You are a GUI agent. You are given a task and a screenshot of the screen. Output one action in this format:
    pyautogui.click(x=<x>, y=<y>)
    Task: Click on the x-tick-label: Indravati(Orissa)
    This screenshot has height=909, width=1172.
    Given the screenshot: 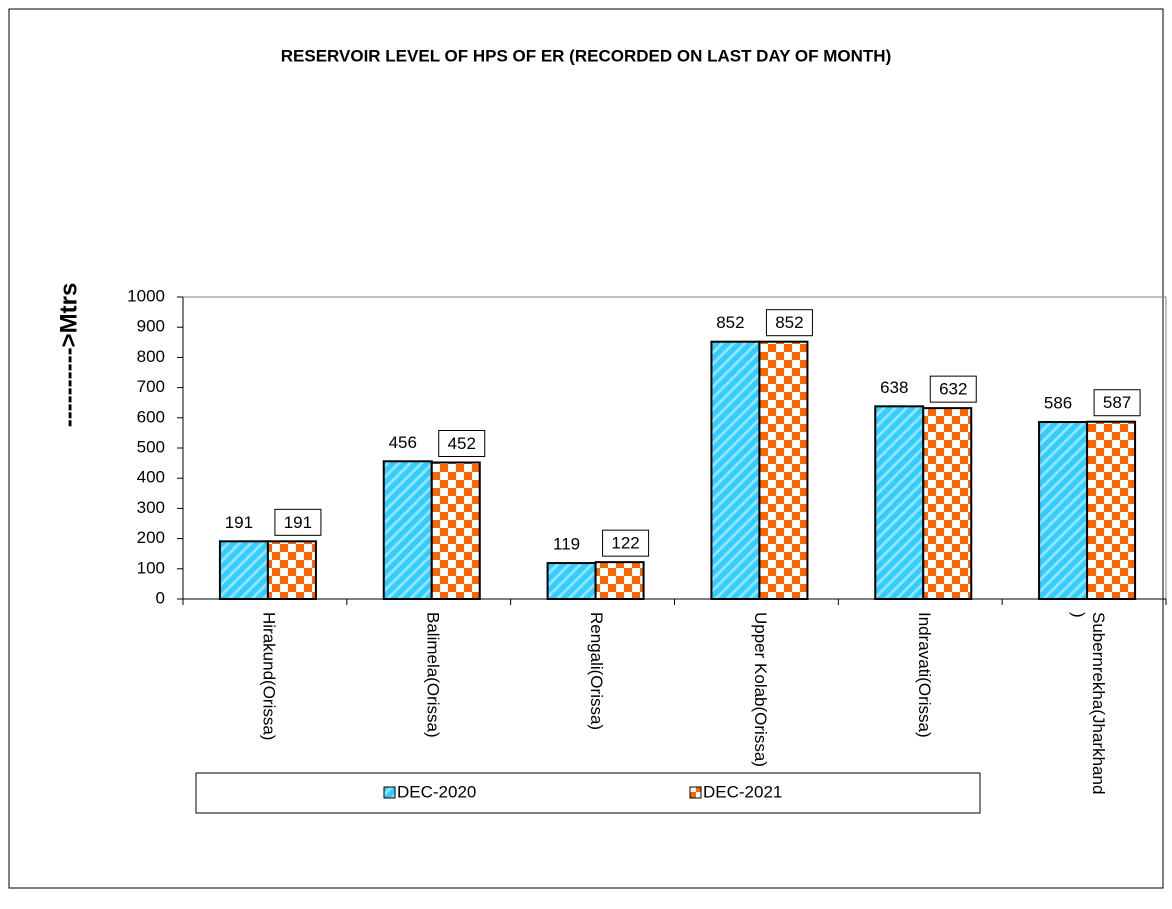 What is the action you would take?
    pyautogui.click(x=924, y=675)
    